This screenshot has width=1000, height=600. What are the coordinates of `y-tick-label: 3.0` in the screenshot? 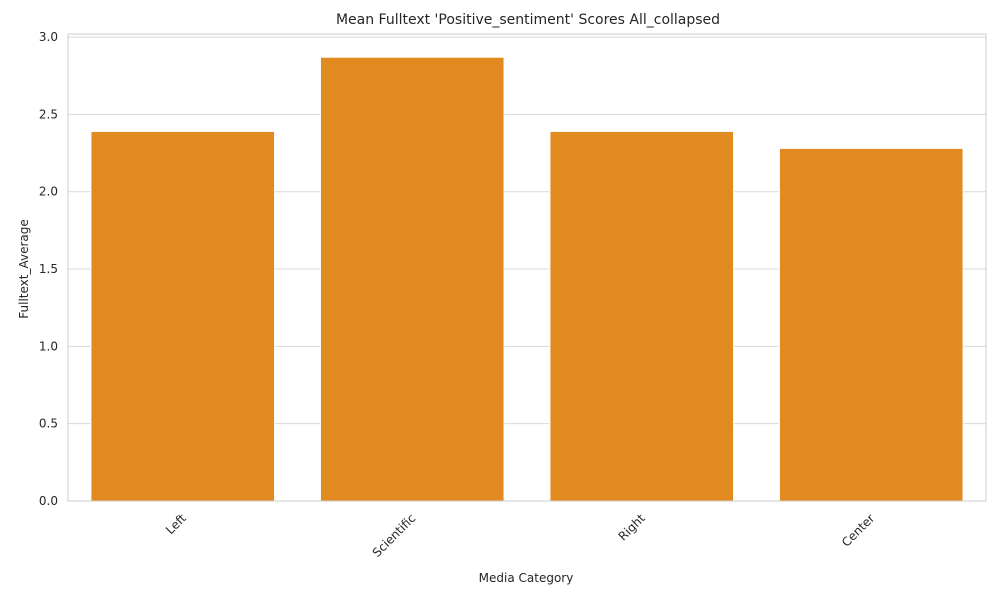 It's located at (48, 37).